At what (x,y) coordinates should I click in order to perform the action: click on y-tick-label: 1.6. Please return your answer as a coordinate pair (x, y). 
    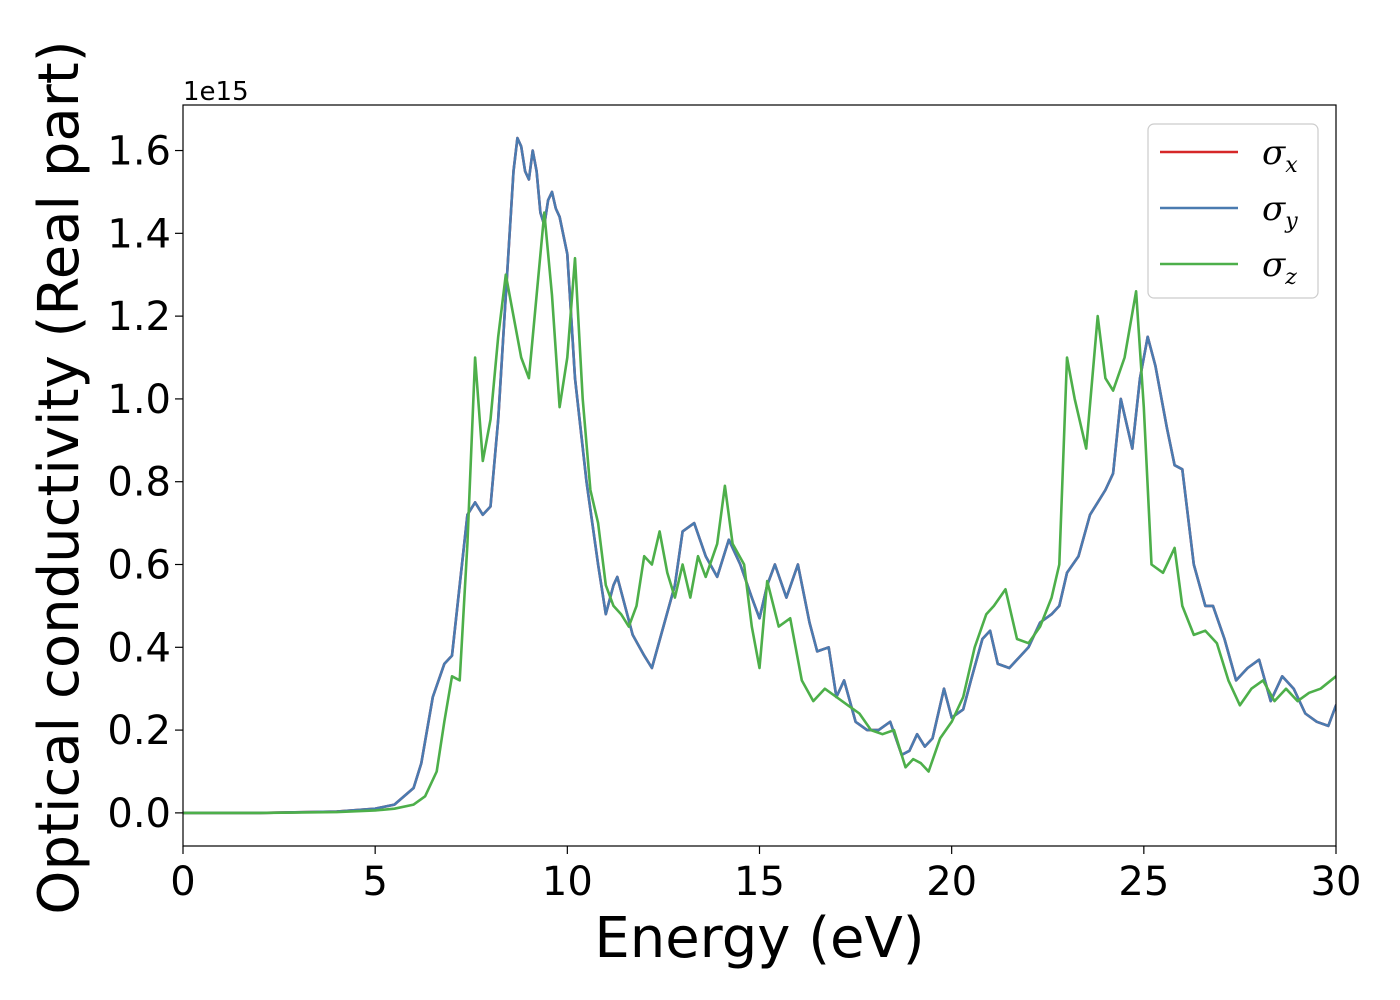
    Looking at the image, I should click on (139, 152).